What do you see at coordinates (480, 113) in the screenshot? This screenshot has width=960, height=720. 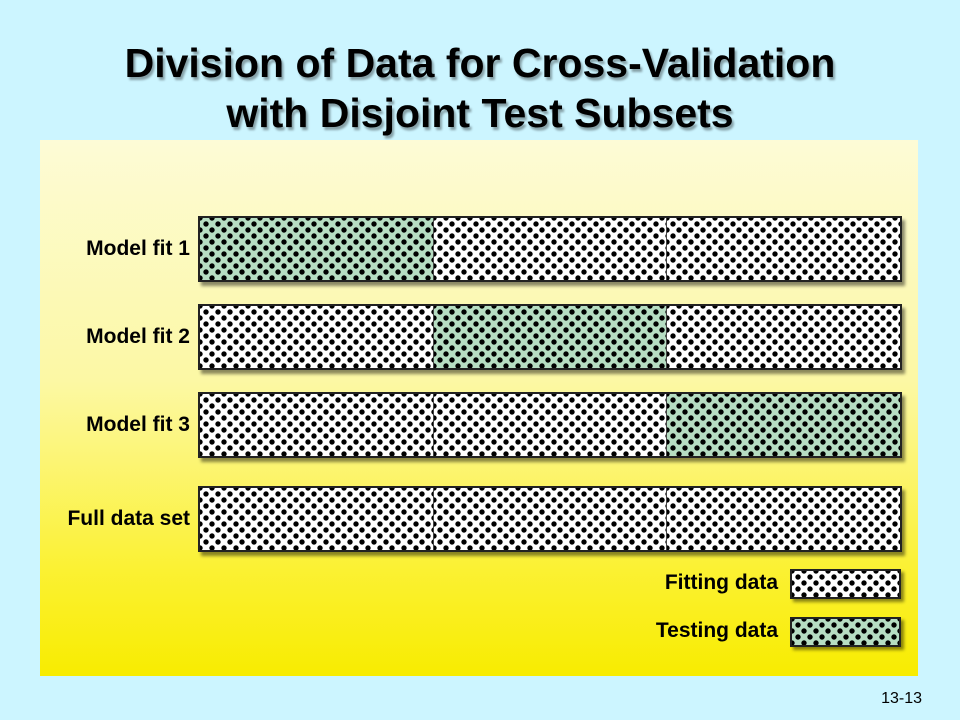 I see `title-line-2: with Disjoint Test Subsets` at bounding box center [480, 113].